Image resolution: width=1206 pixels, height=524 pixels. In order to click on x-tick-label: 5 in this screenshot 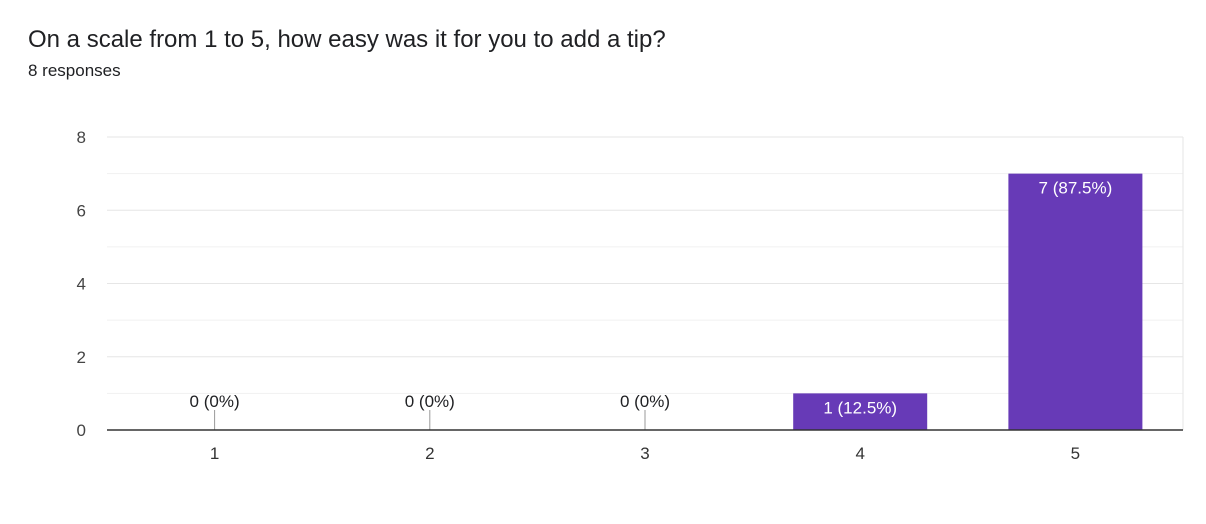, I will do `click(1075, 453)`.